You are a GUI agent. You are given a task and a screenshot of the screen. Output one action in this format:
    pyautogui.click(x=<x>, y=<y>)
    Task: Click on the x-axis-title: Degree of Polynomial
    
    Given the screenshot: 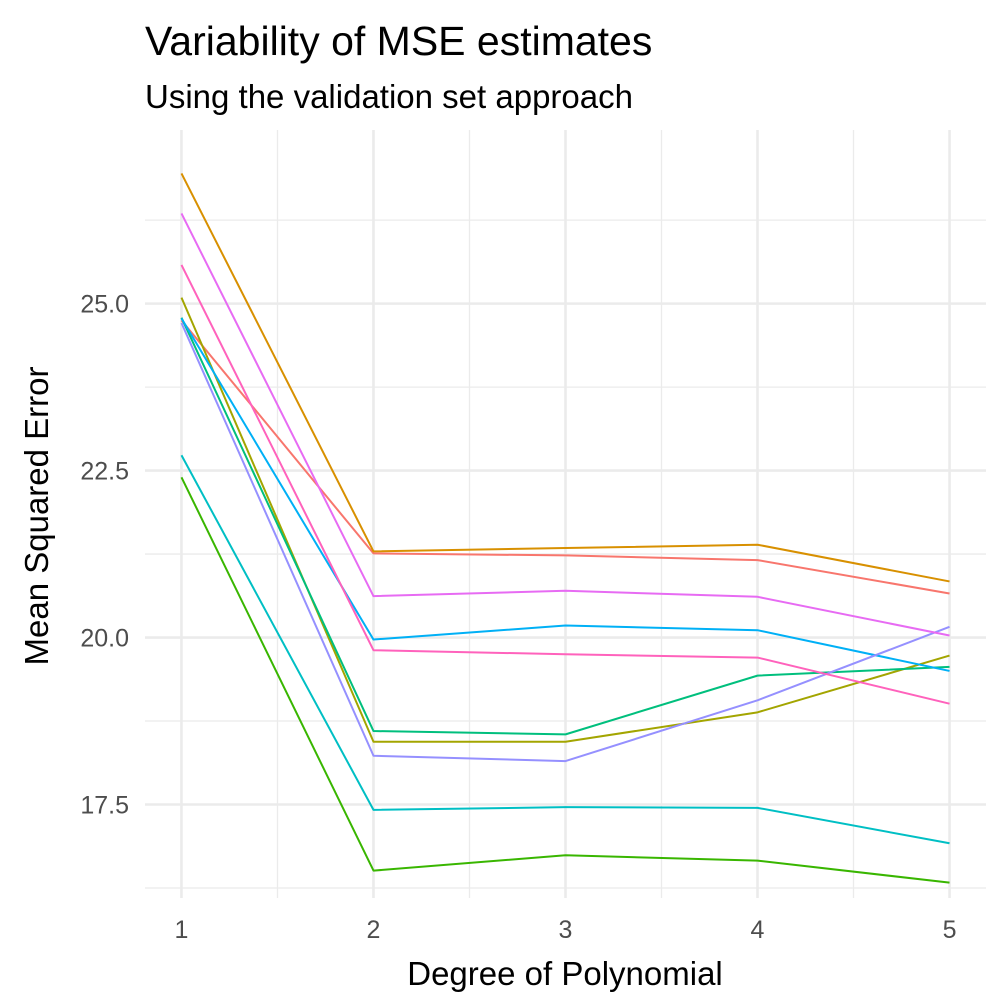 What is the action you would take?
    pyautogui.click(x=565, y=973)
    